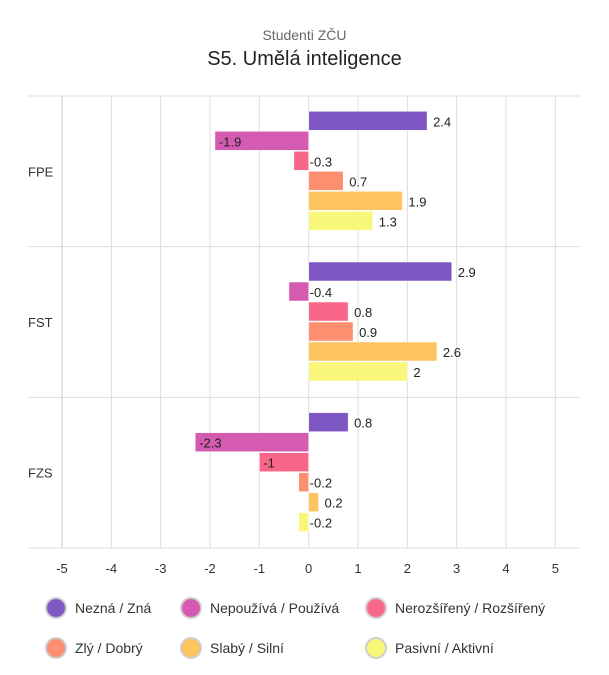  Describe the element at coordinates (308, 568) in the screenshot. I see `x-tick-label: 0` at that location.